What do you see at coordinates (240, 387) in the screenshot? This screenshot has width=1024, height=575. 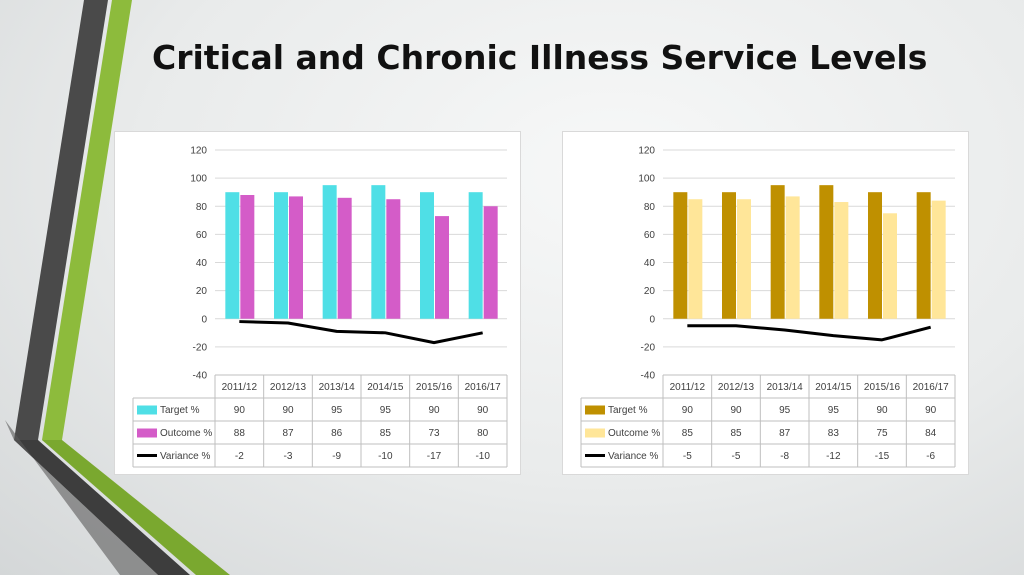 I see `chart-left-category-label: 2011/12` at bounding box center [240, 387].